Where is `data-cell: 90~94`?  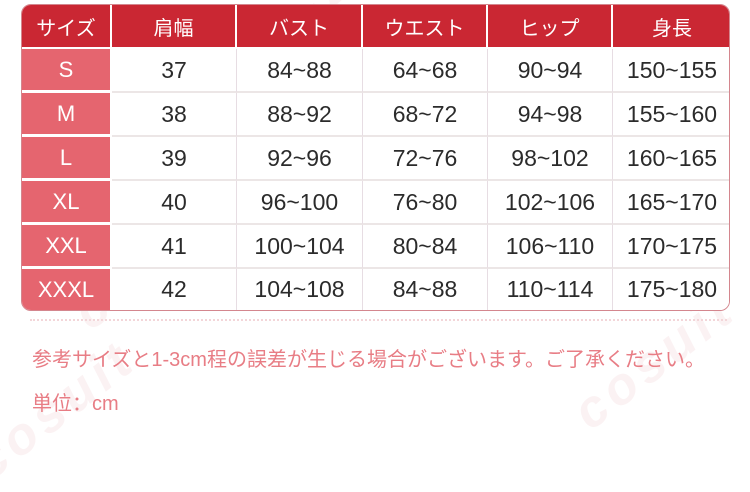
data-cell: 90~94 is located at coordinates (550, 71).